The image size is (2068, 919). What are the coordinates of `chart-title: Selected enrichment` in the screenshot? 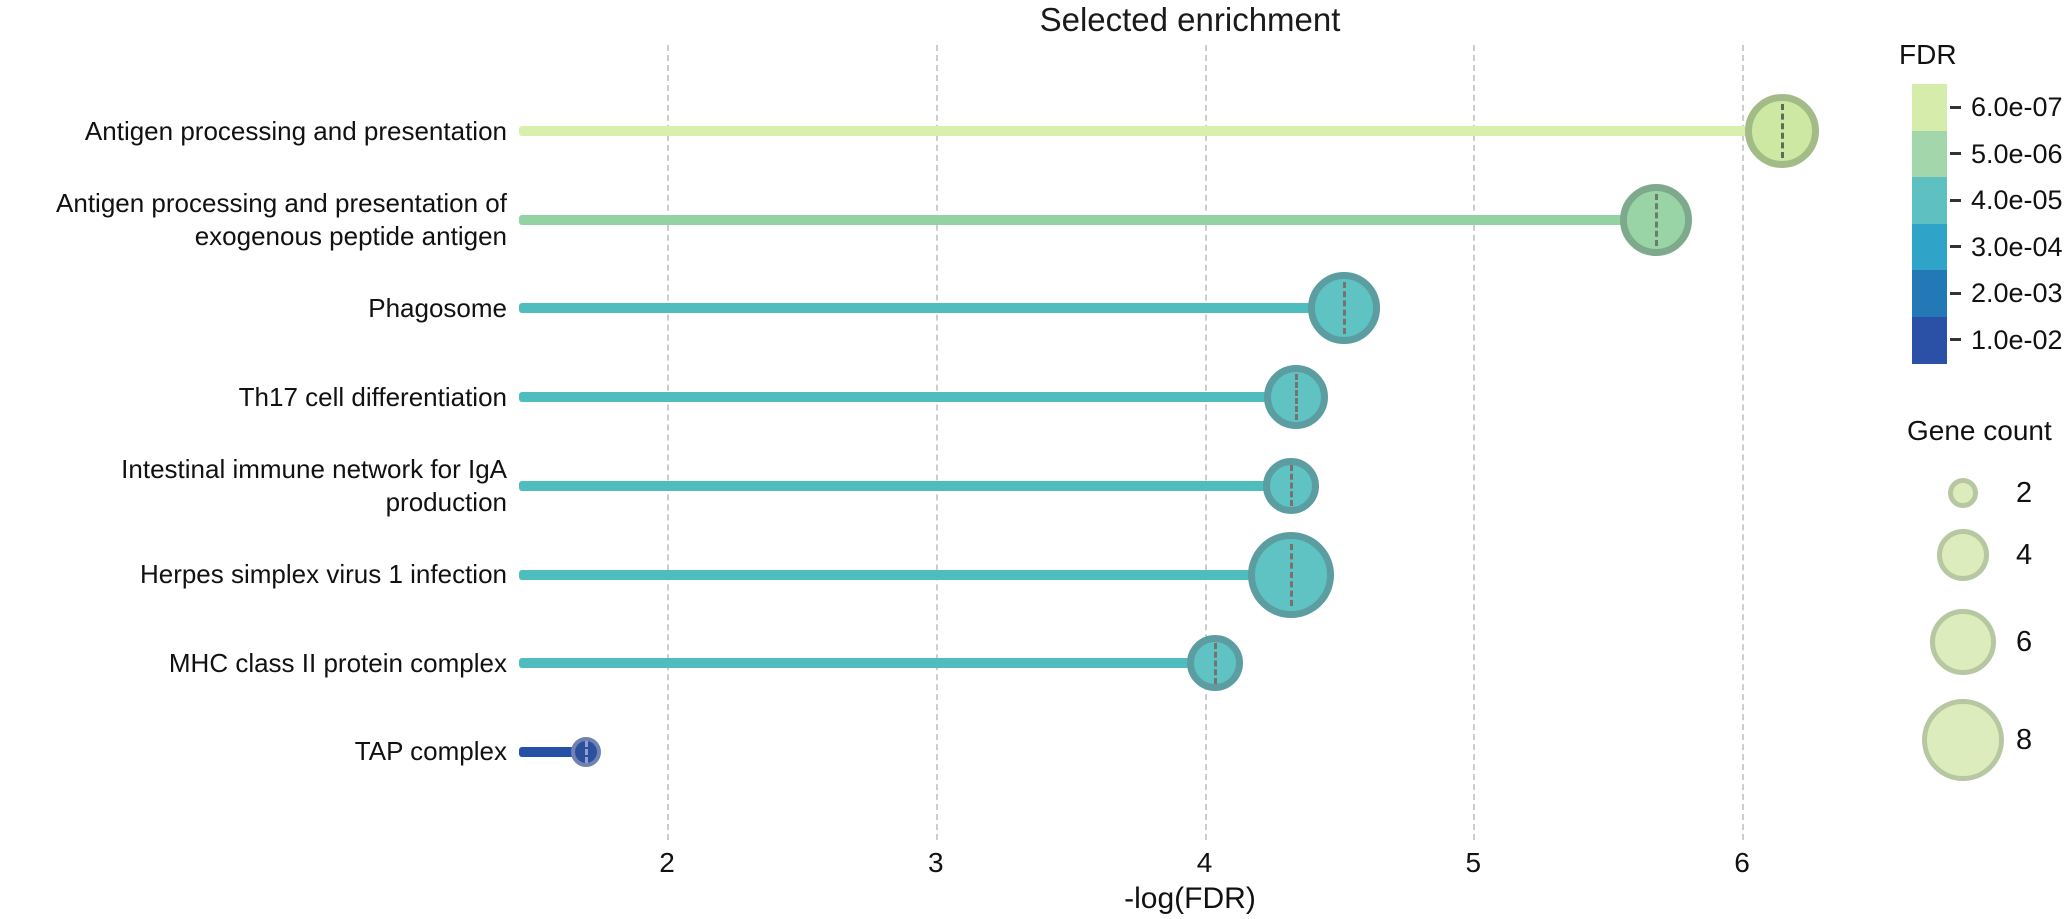 It's located at (1190, 19).